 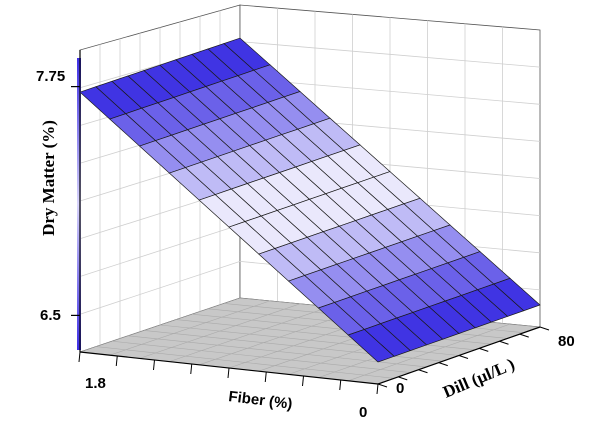 I want to click on floor-gridline, so click(x=429, y=352).